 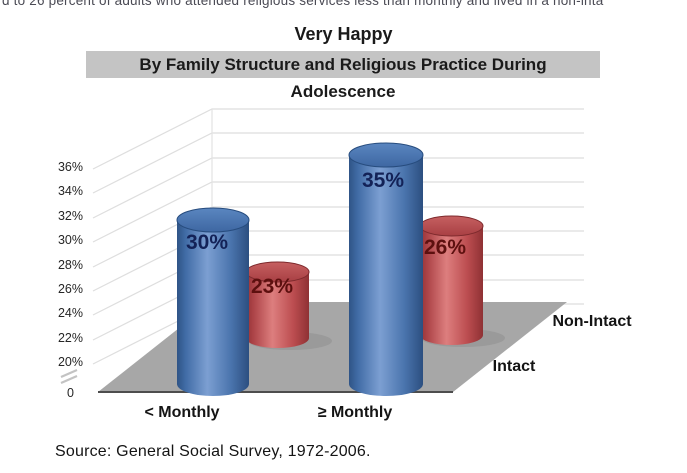 What do you see at coordinates (514, 366) in the screenshot?
I see `series-label-intact: Intact` at bounding box center [514, 366].